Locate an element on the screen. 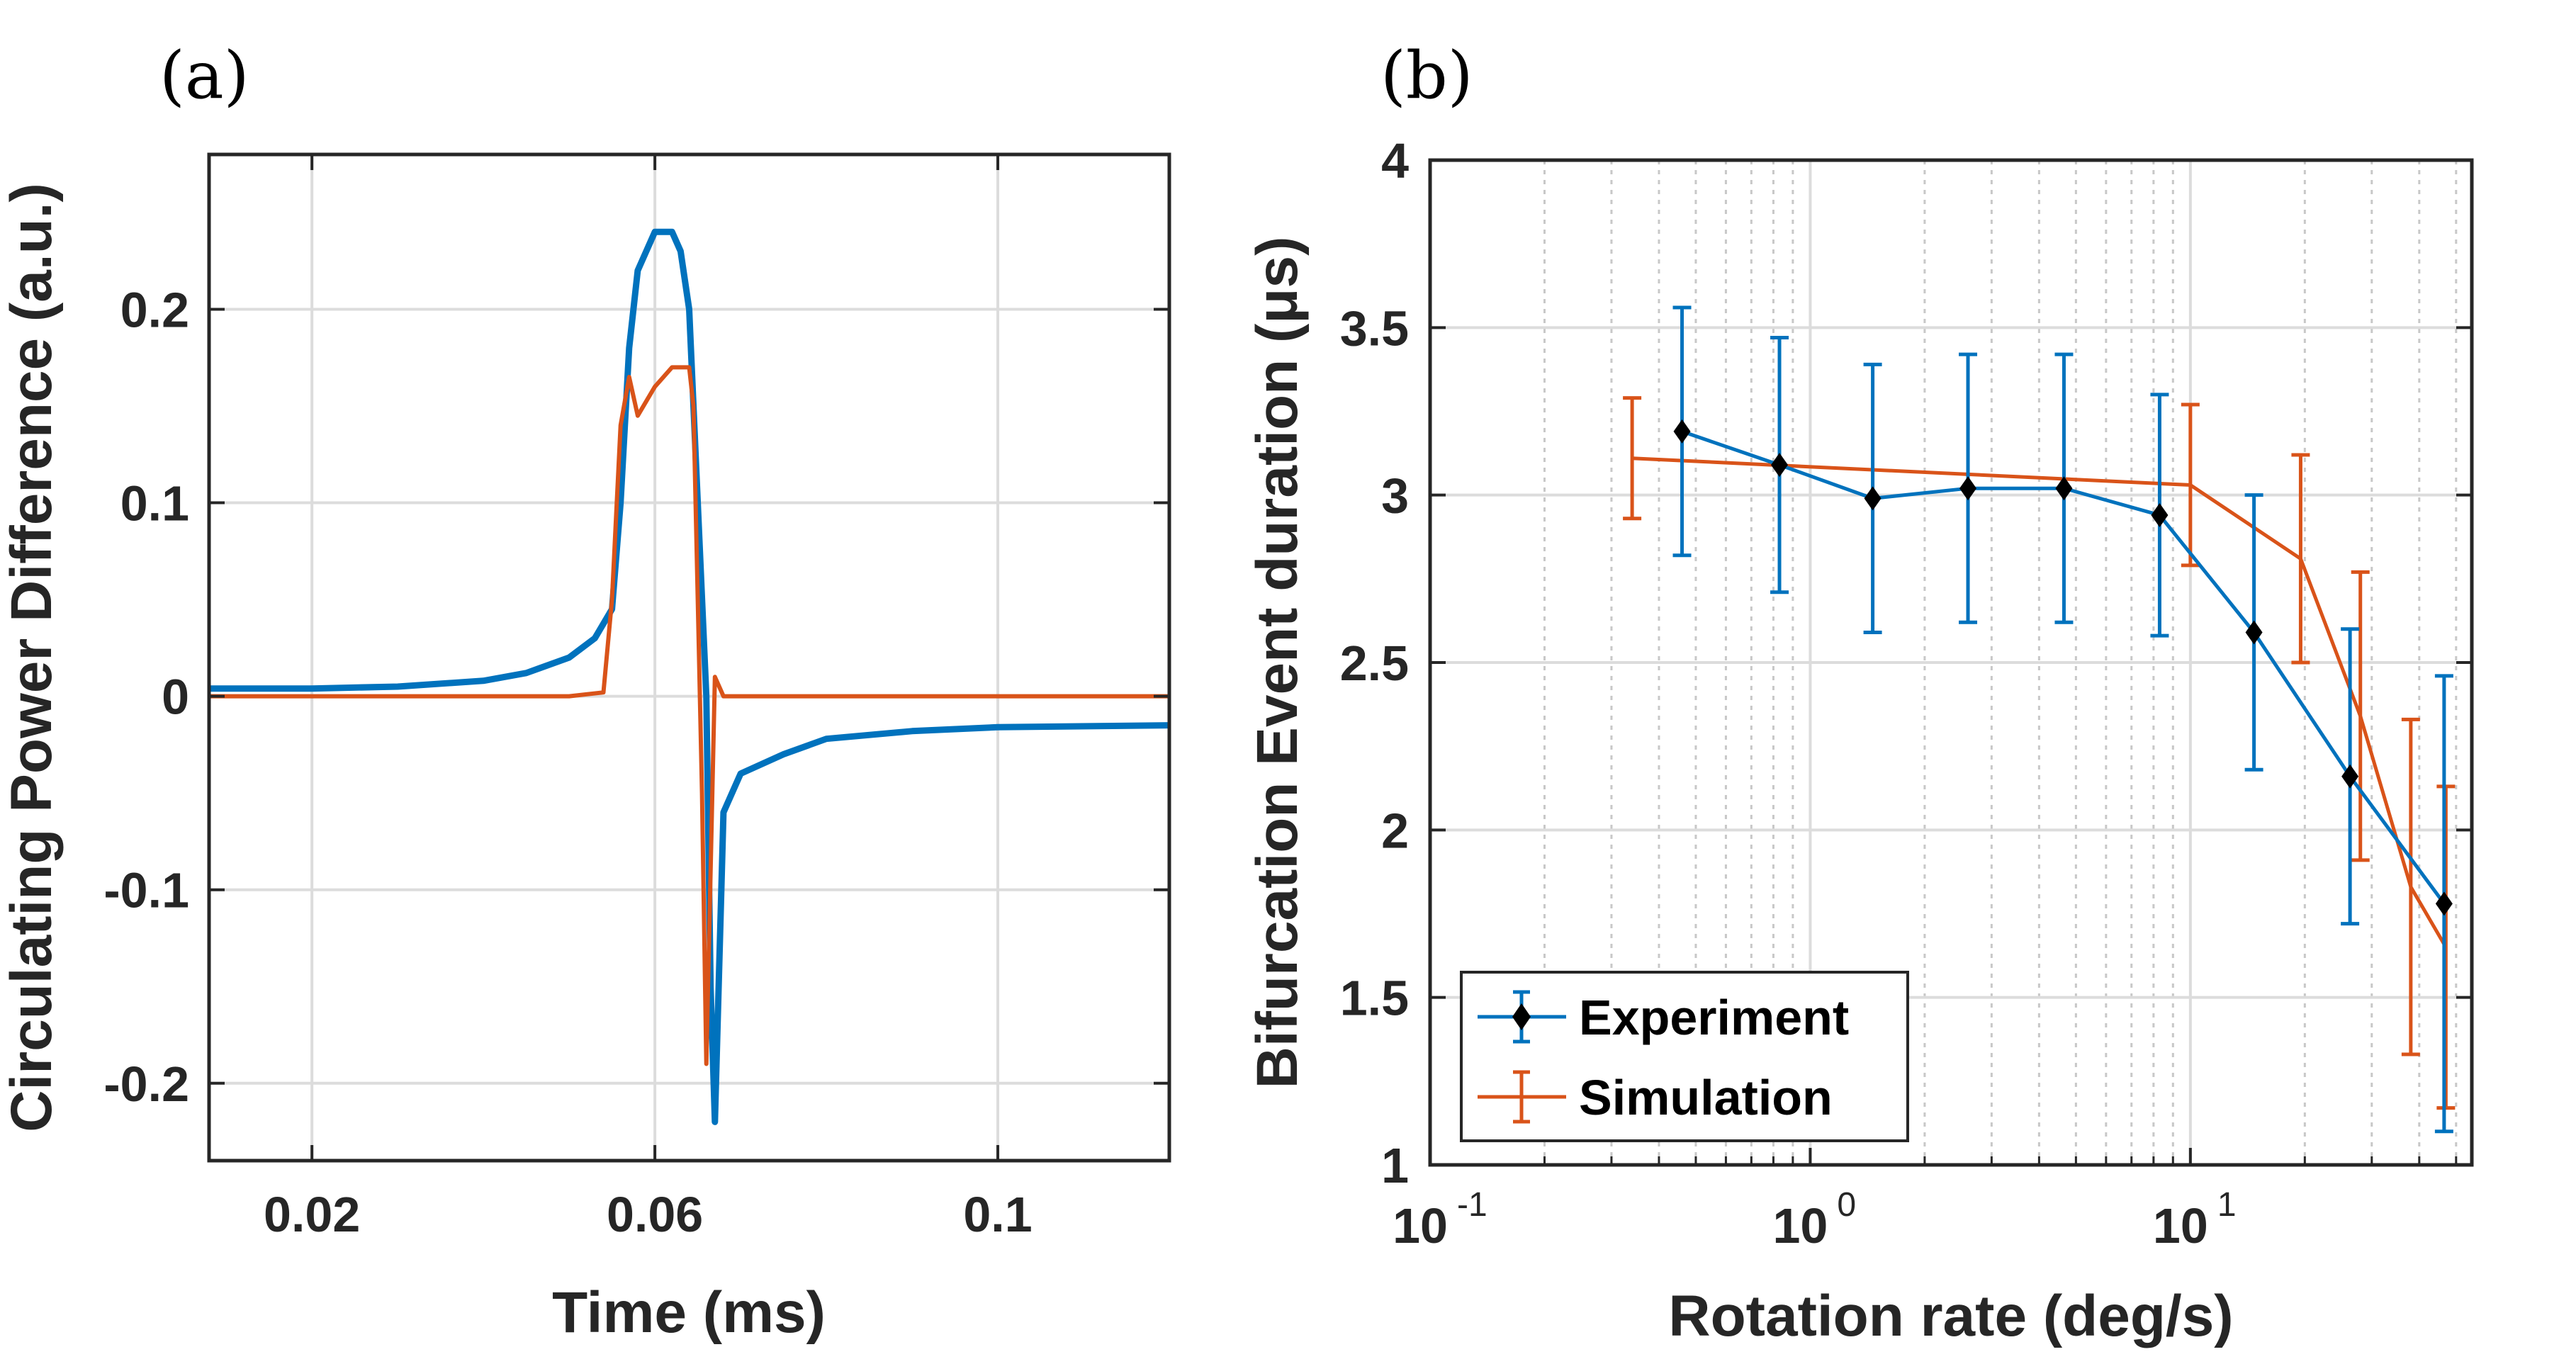  panel-b-label: (b) is located at coordinates (1426, 75).